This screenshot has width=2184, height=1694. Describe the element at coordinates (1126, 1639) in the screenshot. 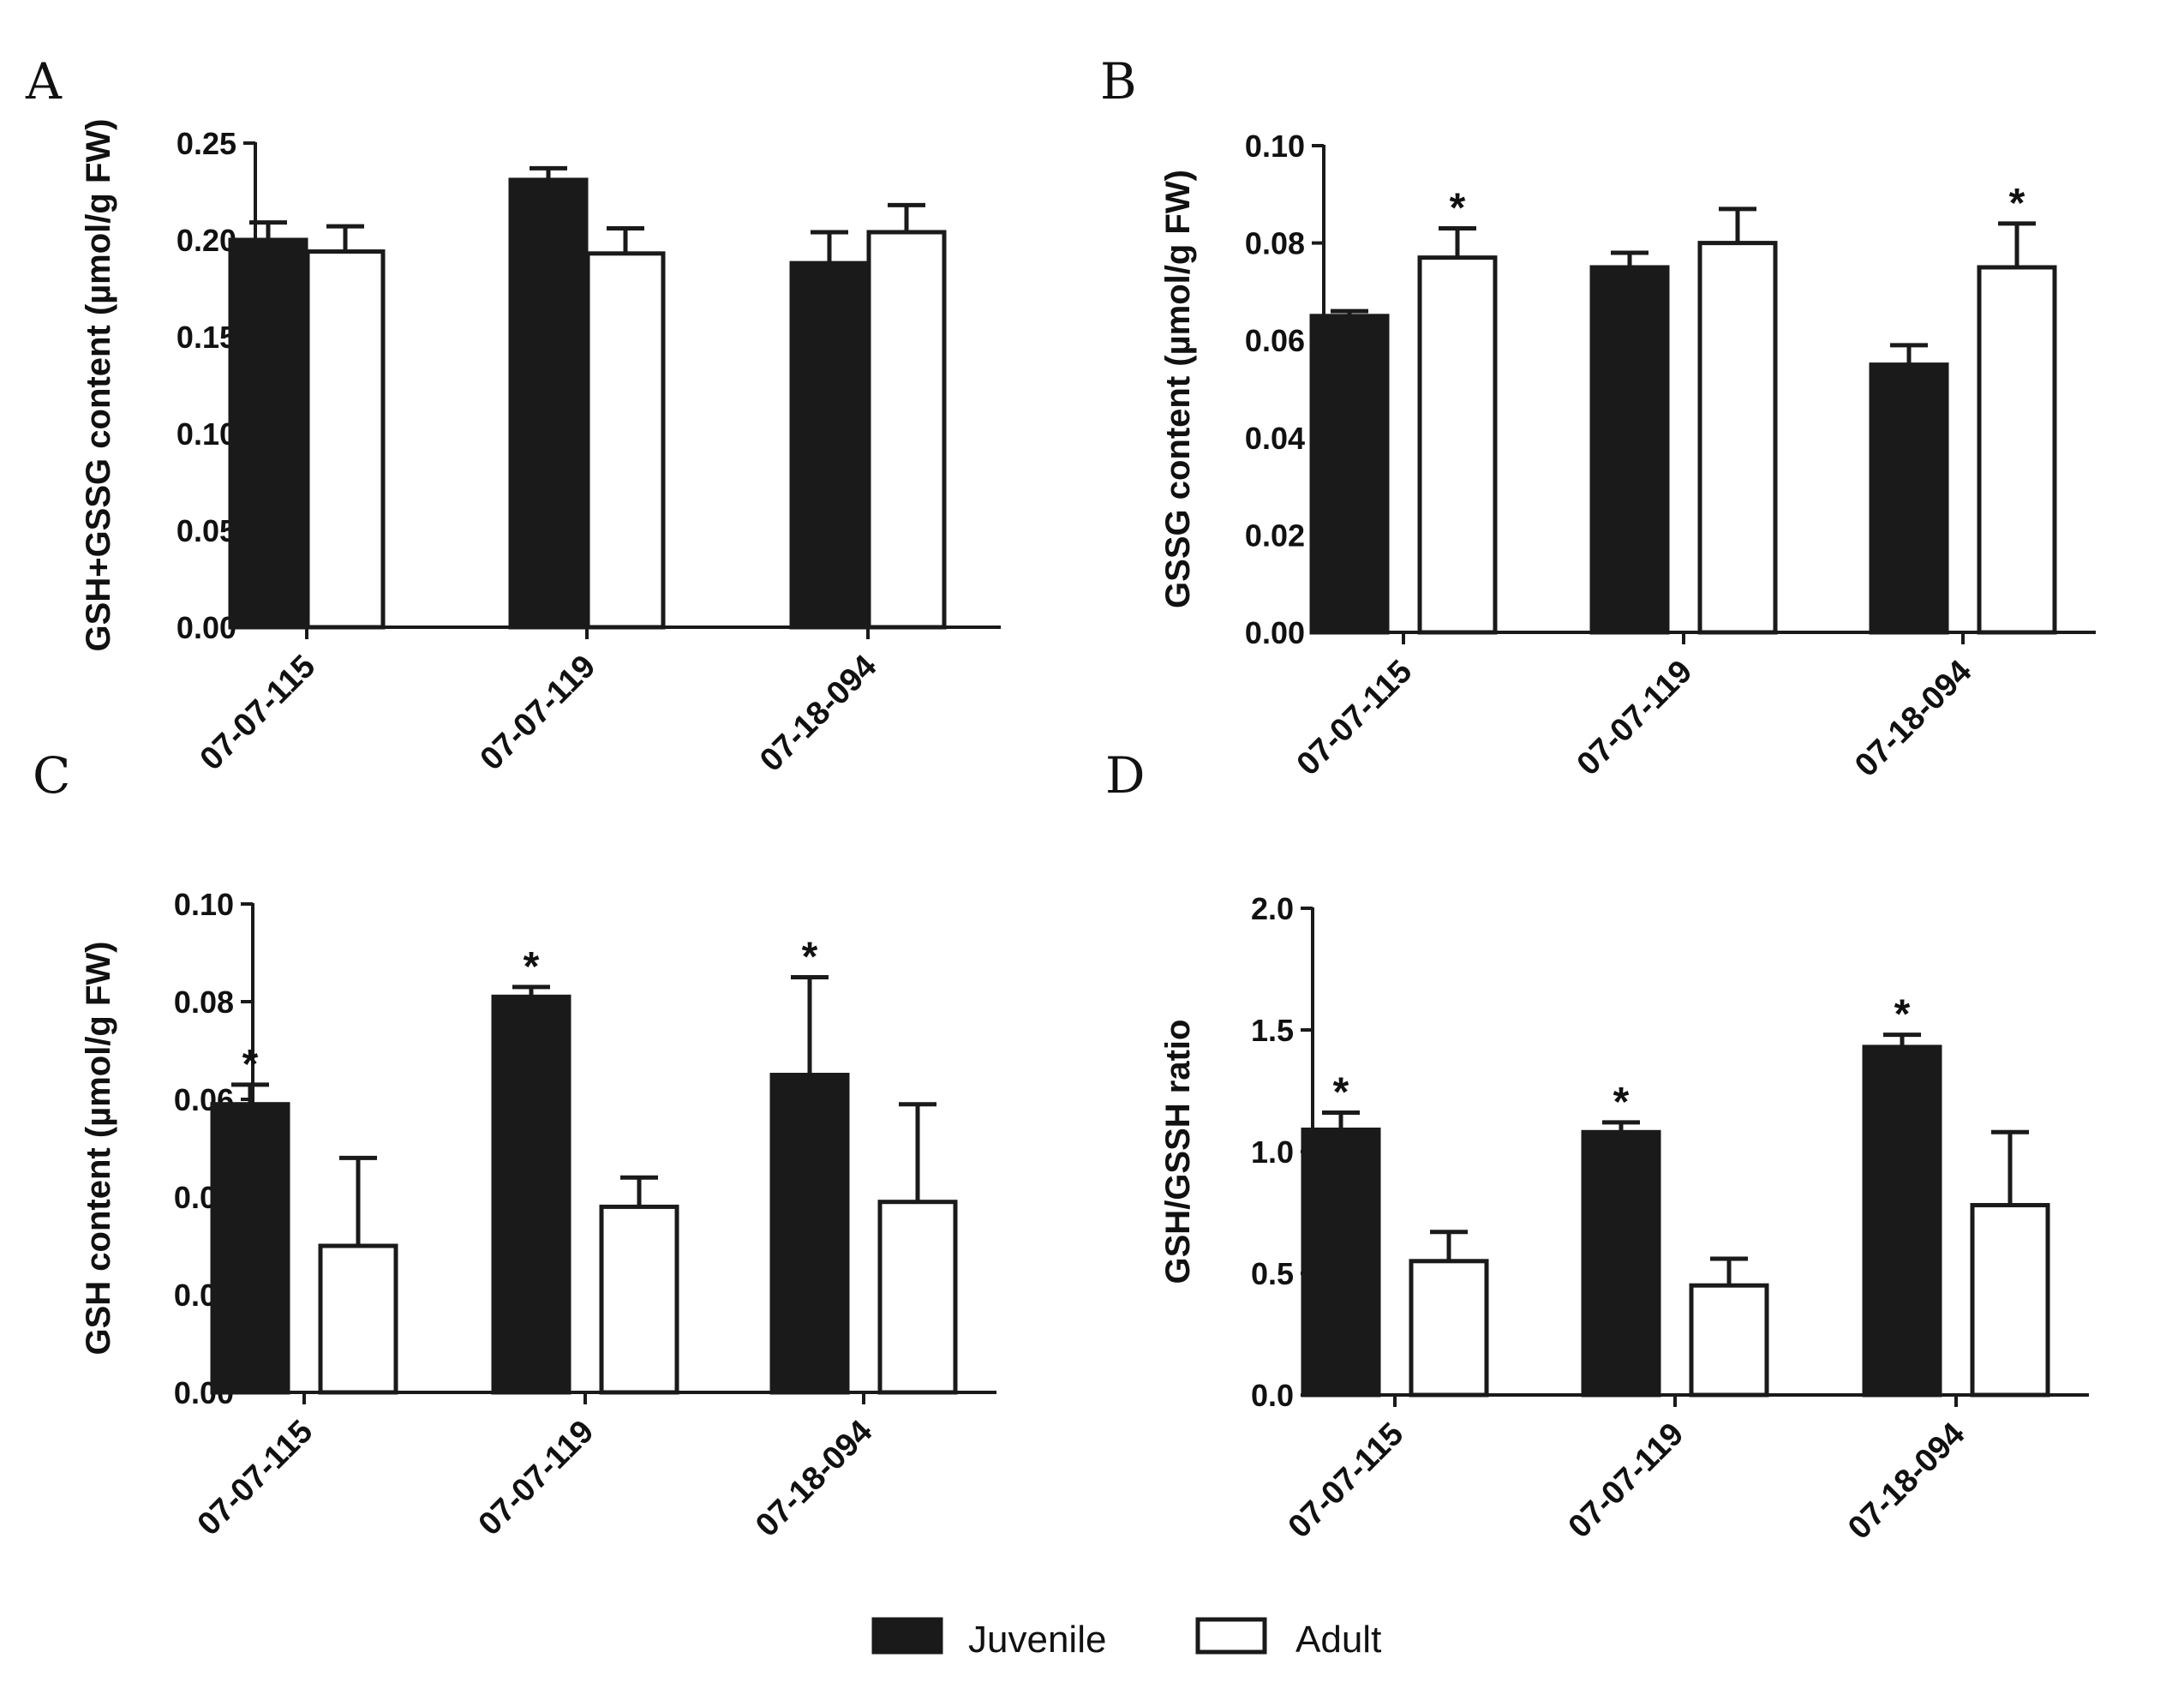

I see `legend: Juvenile Adult` at that location.